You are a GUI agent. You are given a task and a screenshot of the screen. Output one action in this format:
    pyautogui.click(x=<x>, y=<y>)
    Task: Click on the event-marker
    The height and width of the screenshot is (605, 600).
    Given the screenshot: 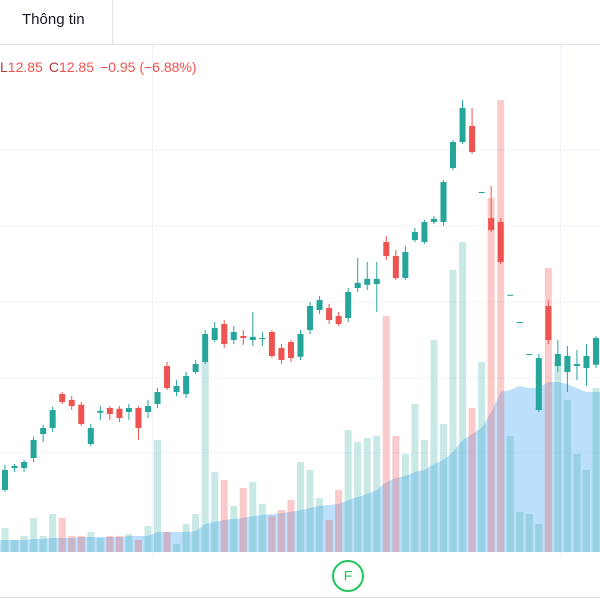 What is the action you would take?
    pyautogui.click(x=348, y=576)
    